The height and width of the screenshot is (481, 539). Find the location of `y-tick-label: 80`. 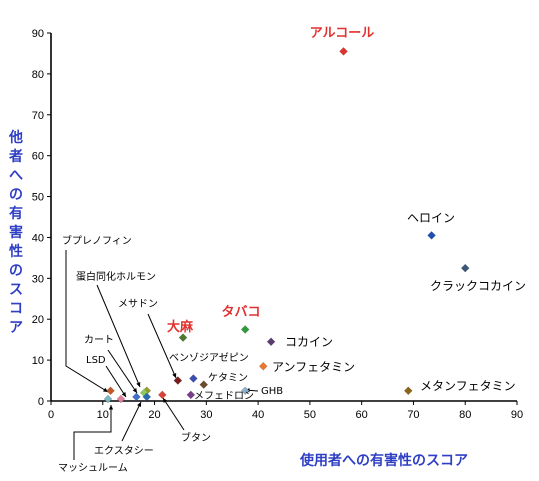

y-tick-label: 80 is located at coordinates (38, 75).